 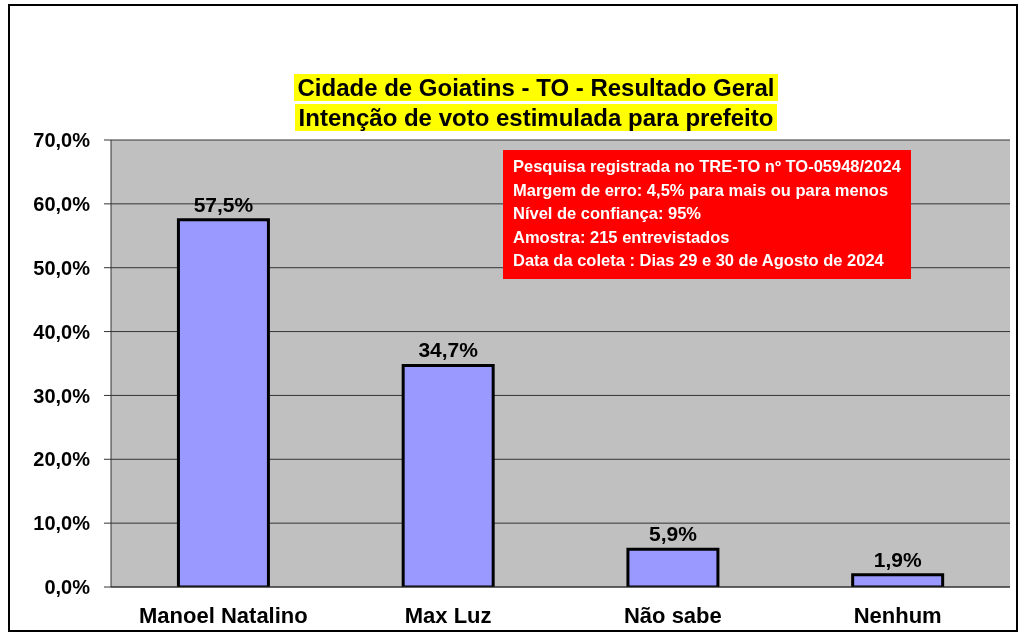 What do you see at coordinates (62, 203) in the screenshot?
I see `y-tick-label: 60,0%` at bounding box center [62, 203].